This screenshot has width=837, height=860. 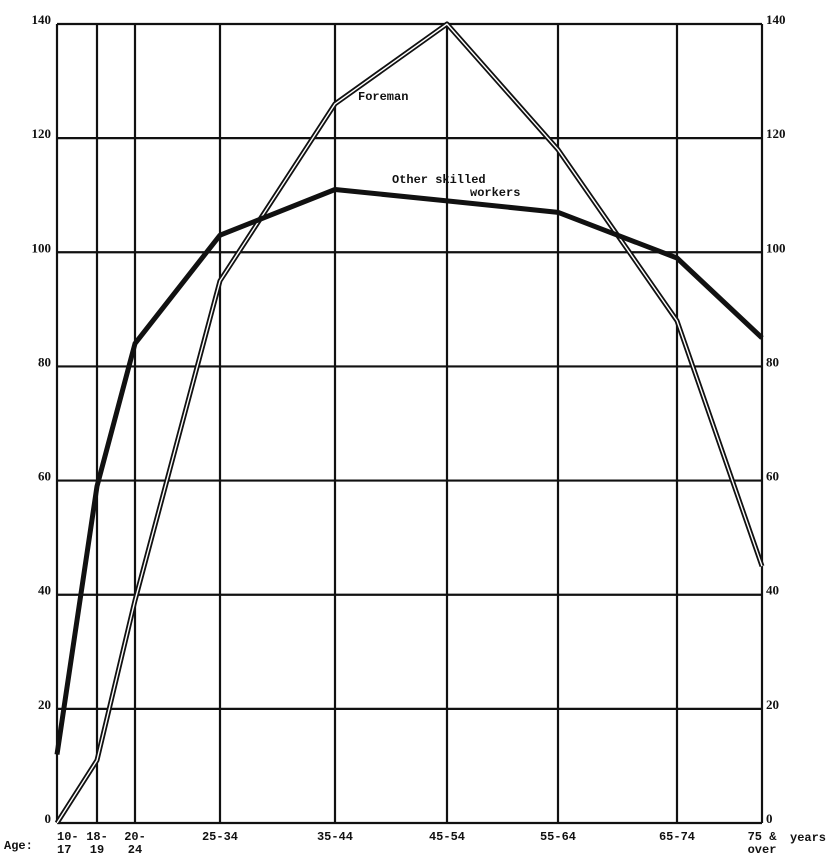 What do you see at coordinates (772, 590) in the screenshot?
I see `y2-tick-label: 40` at bounding box center [772, 590].